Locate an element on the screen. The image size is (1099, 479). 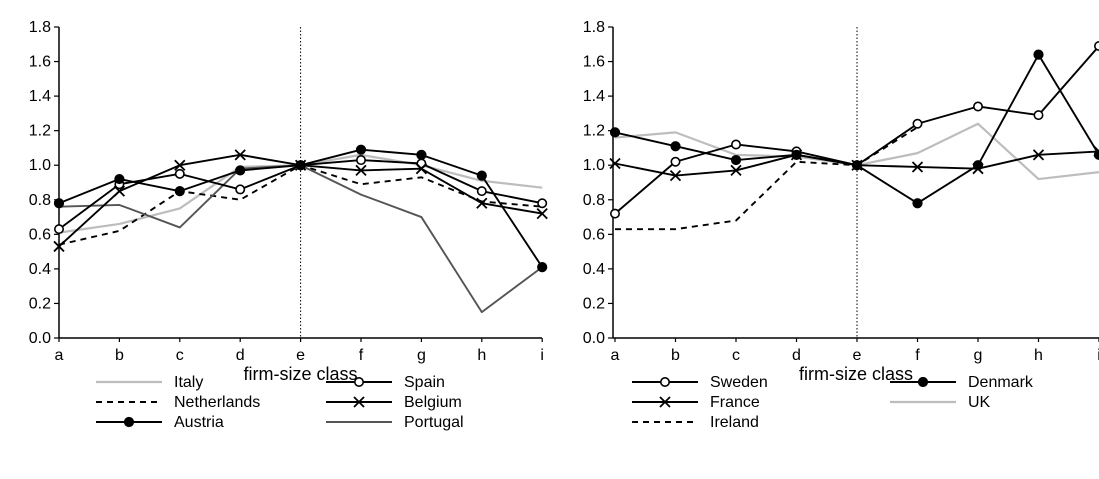
legend-label: Italy is located at coordinates (188, 382).